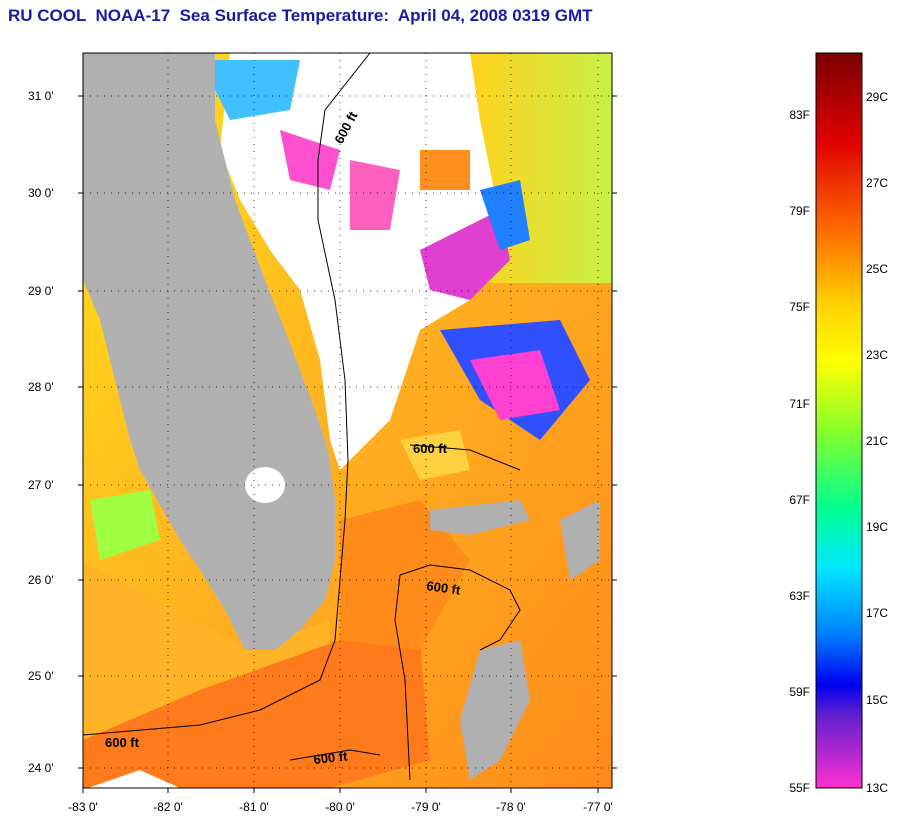 This screenshot has width=897, height=817. Describe the element at coordinates (877, 269) in the screenshot. I see `colorbar-c-label: 25C` at that location.